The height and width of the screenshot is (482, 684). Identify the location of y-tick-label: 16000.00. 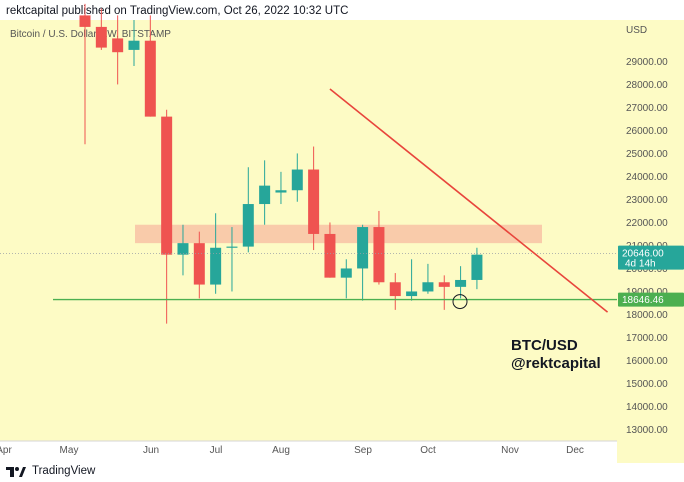
(647, 361).